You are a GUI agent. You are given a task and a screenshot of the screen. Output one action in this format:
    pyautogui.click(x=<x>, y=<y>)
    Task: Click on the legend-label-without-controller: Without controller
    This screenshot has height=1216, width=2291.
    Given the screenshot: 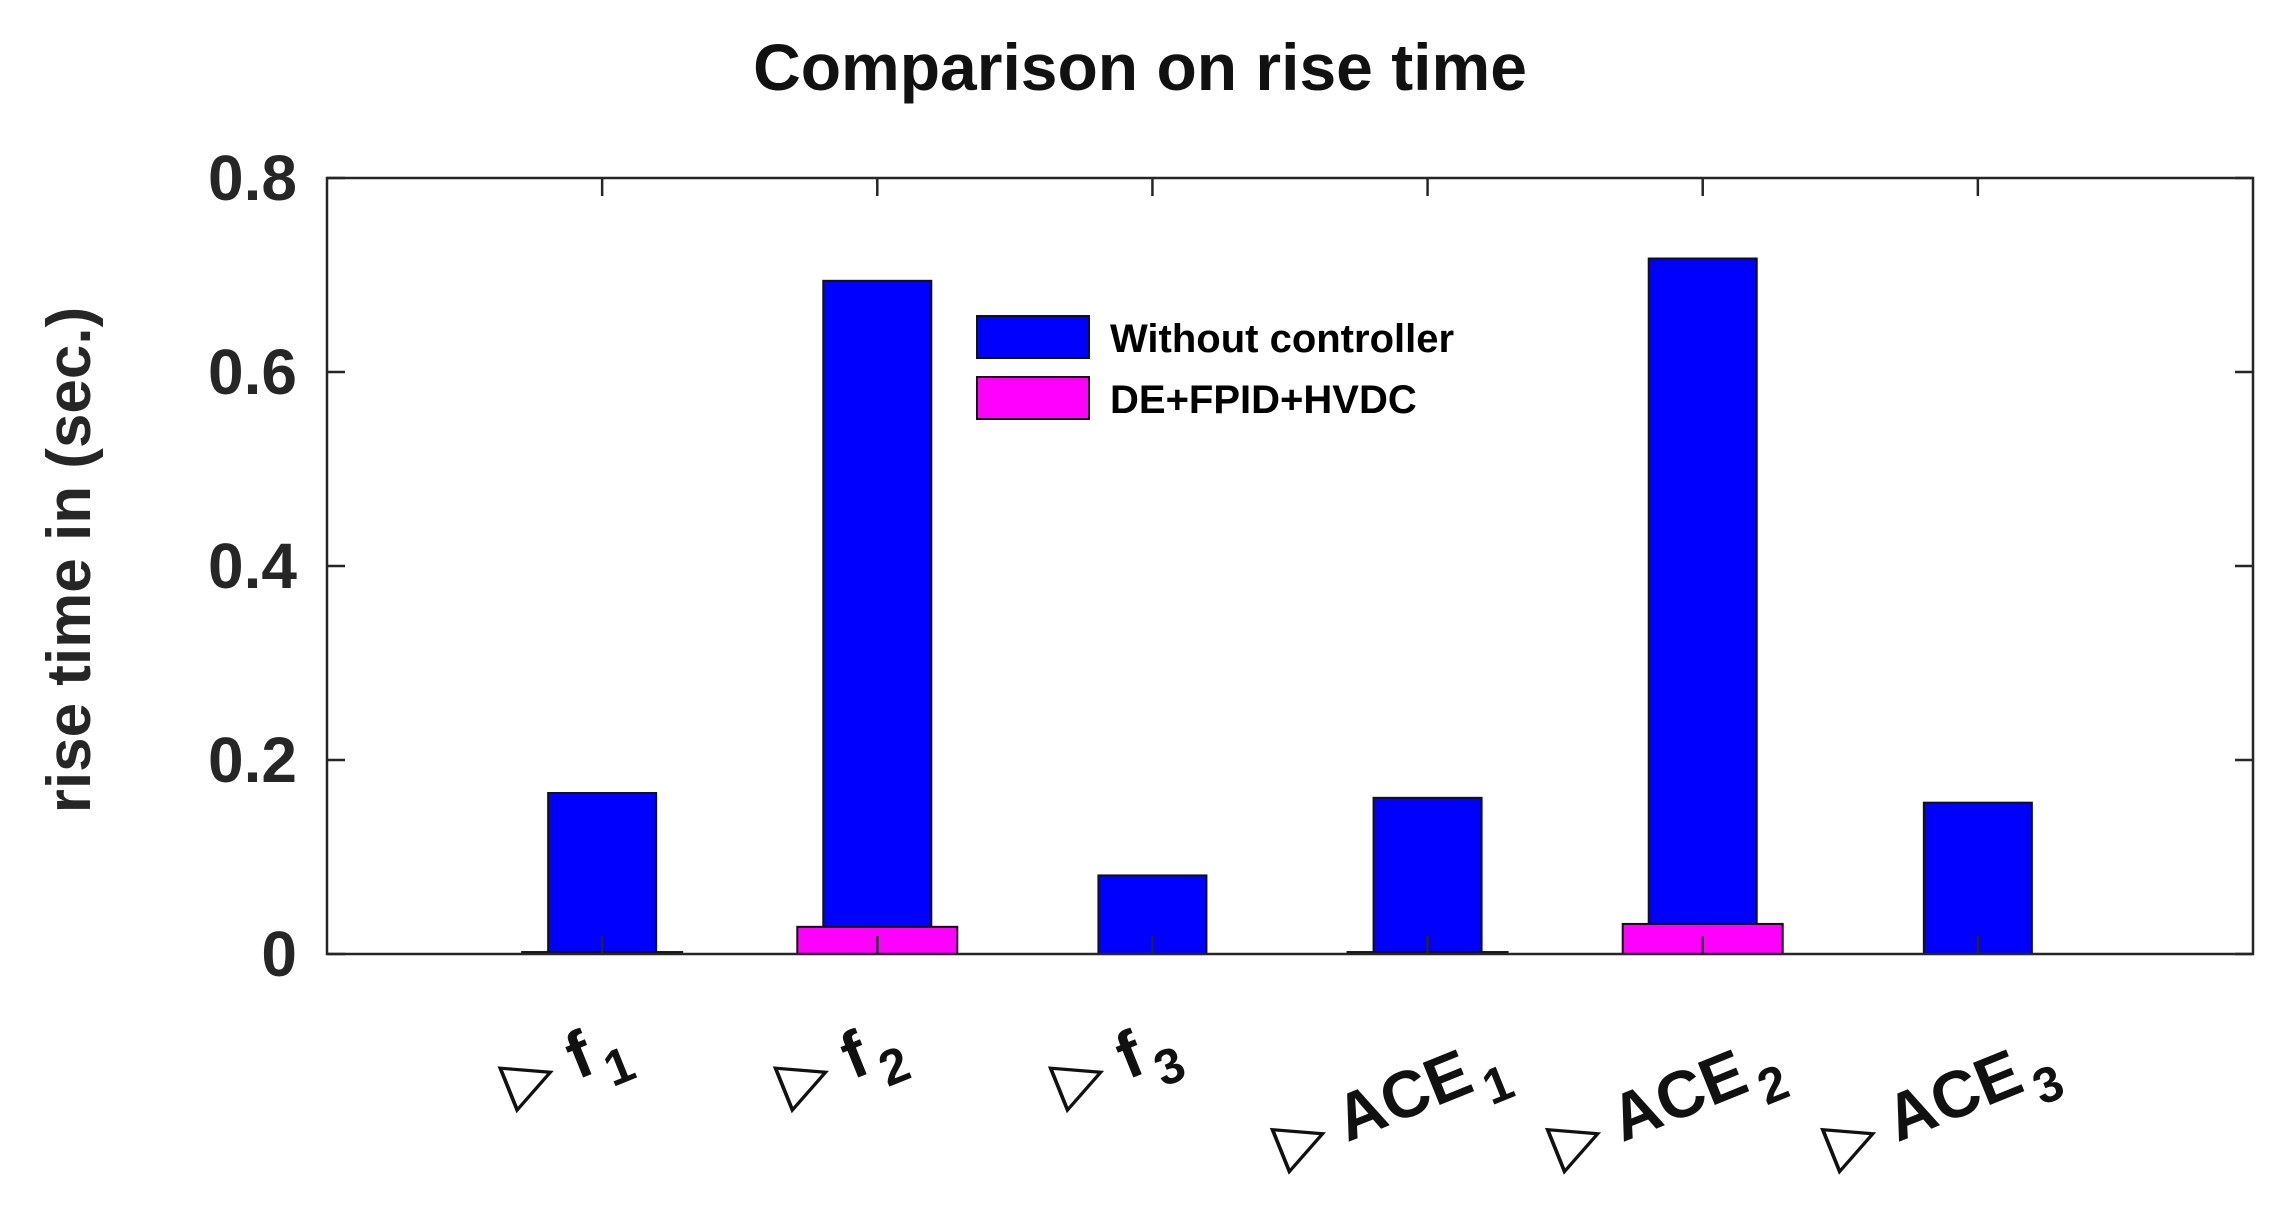 What is the action you would take?
    pyautogui.click(x=1282, y=339)
    